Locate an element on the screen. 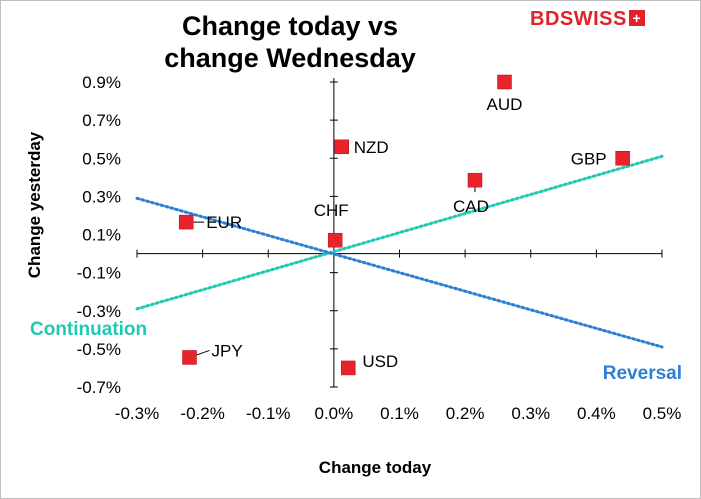 Image resolution: width=701 pixels, height=499 pixels. x-tick-label: 0.5% is located at coordinates (662, 413).